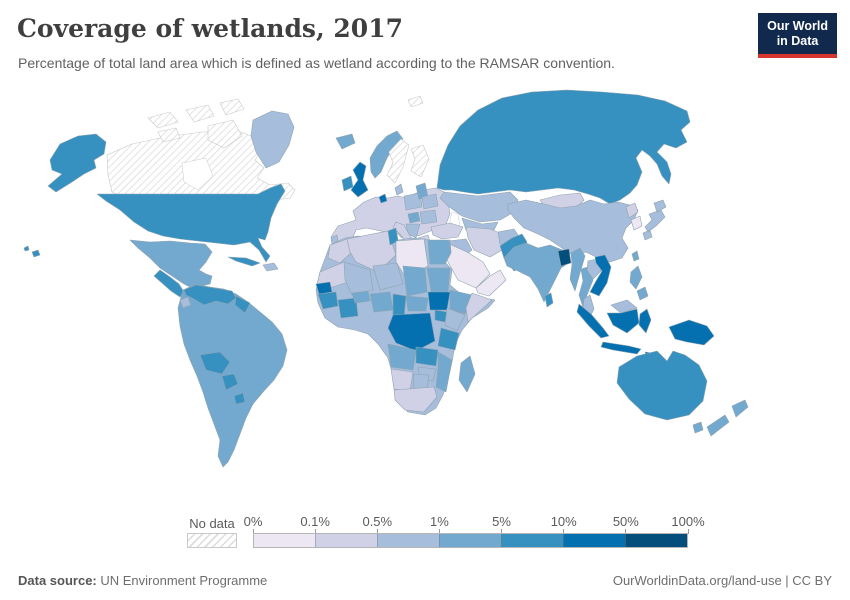  What do you see at coordinates (632, 210) in the screenshot?
I see `map-region-north-korea` at bounding box center [632, 210].